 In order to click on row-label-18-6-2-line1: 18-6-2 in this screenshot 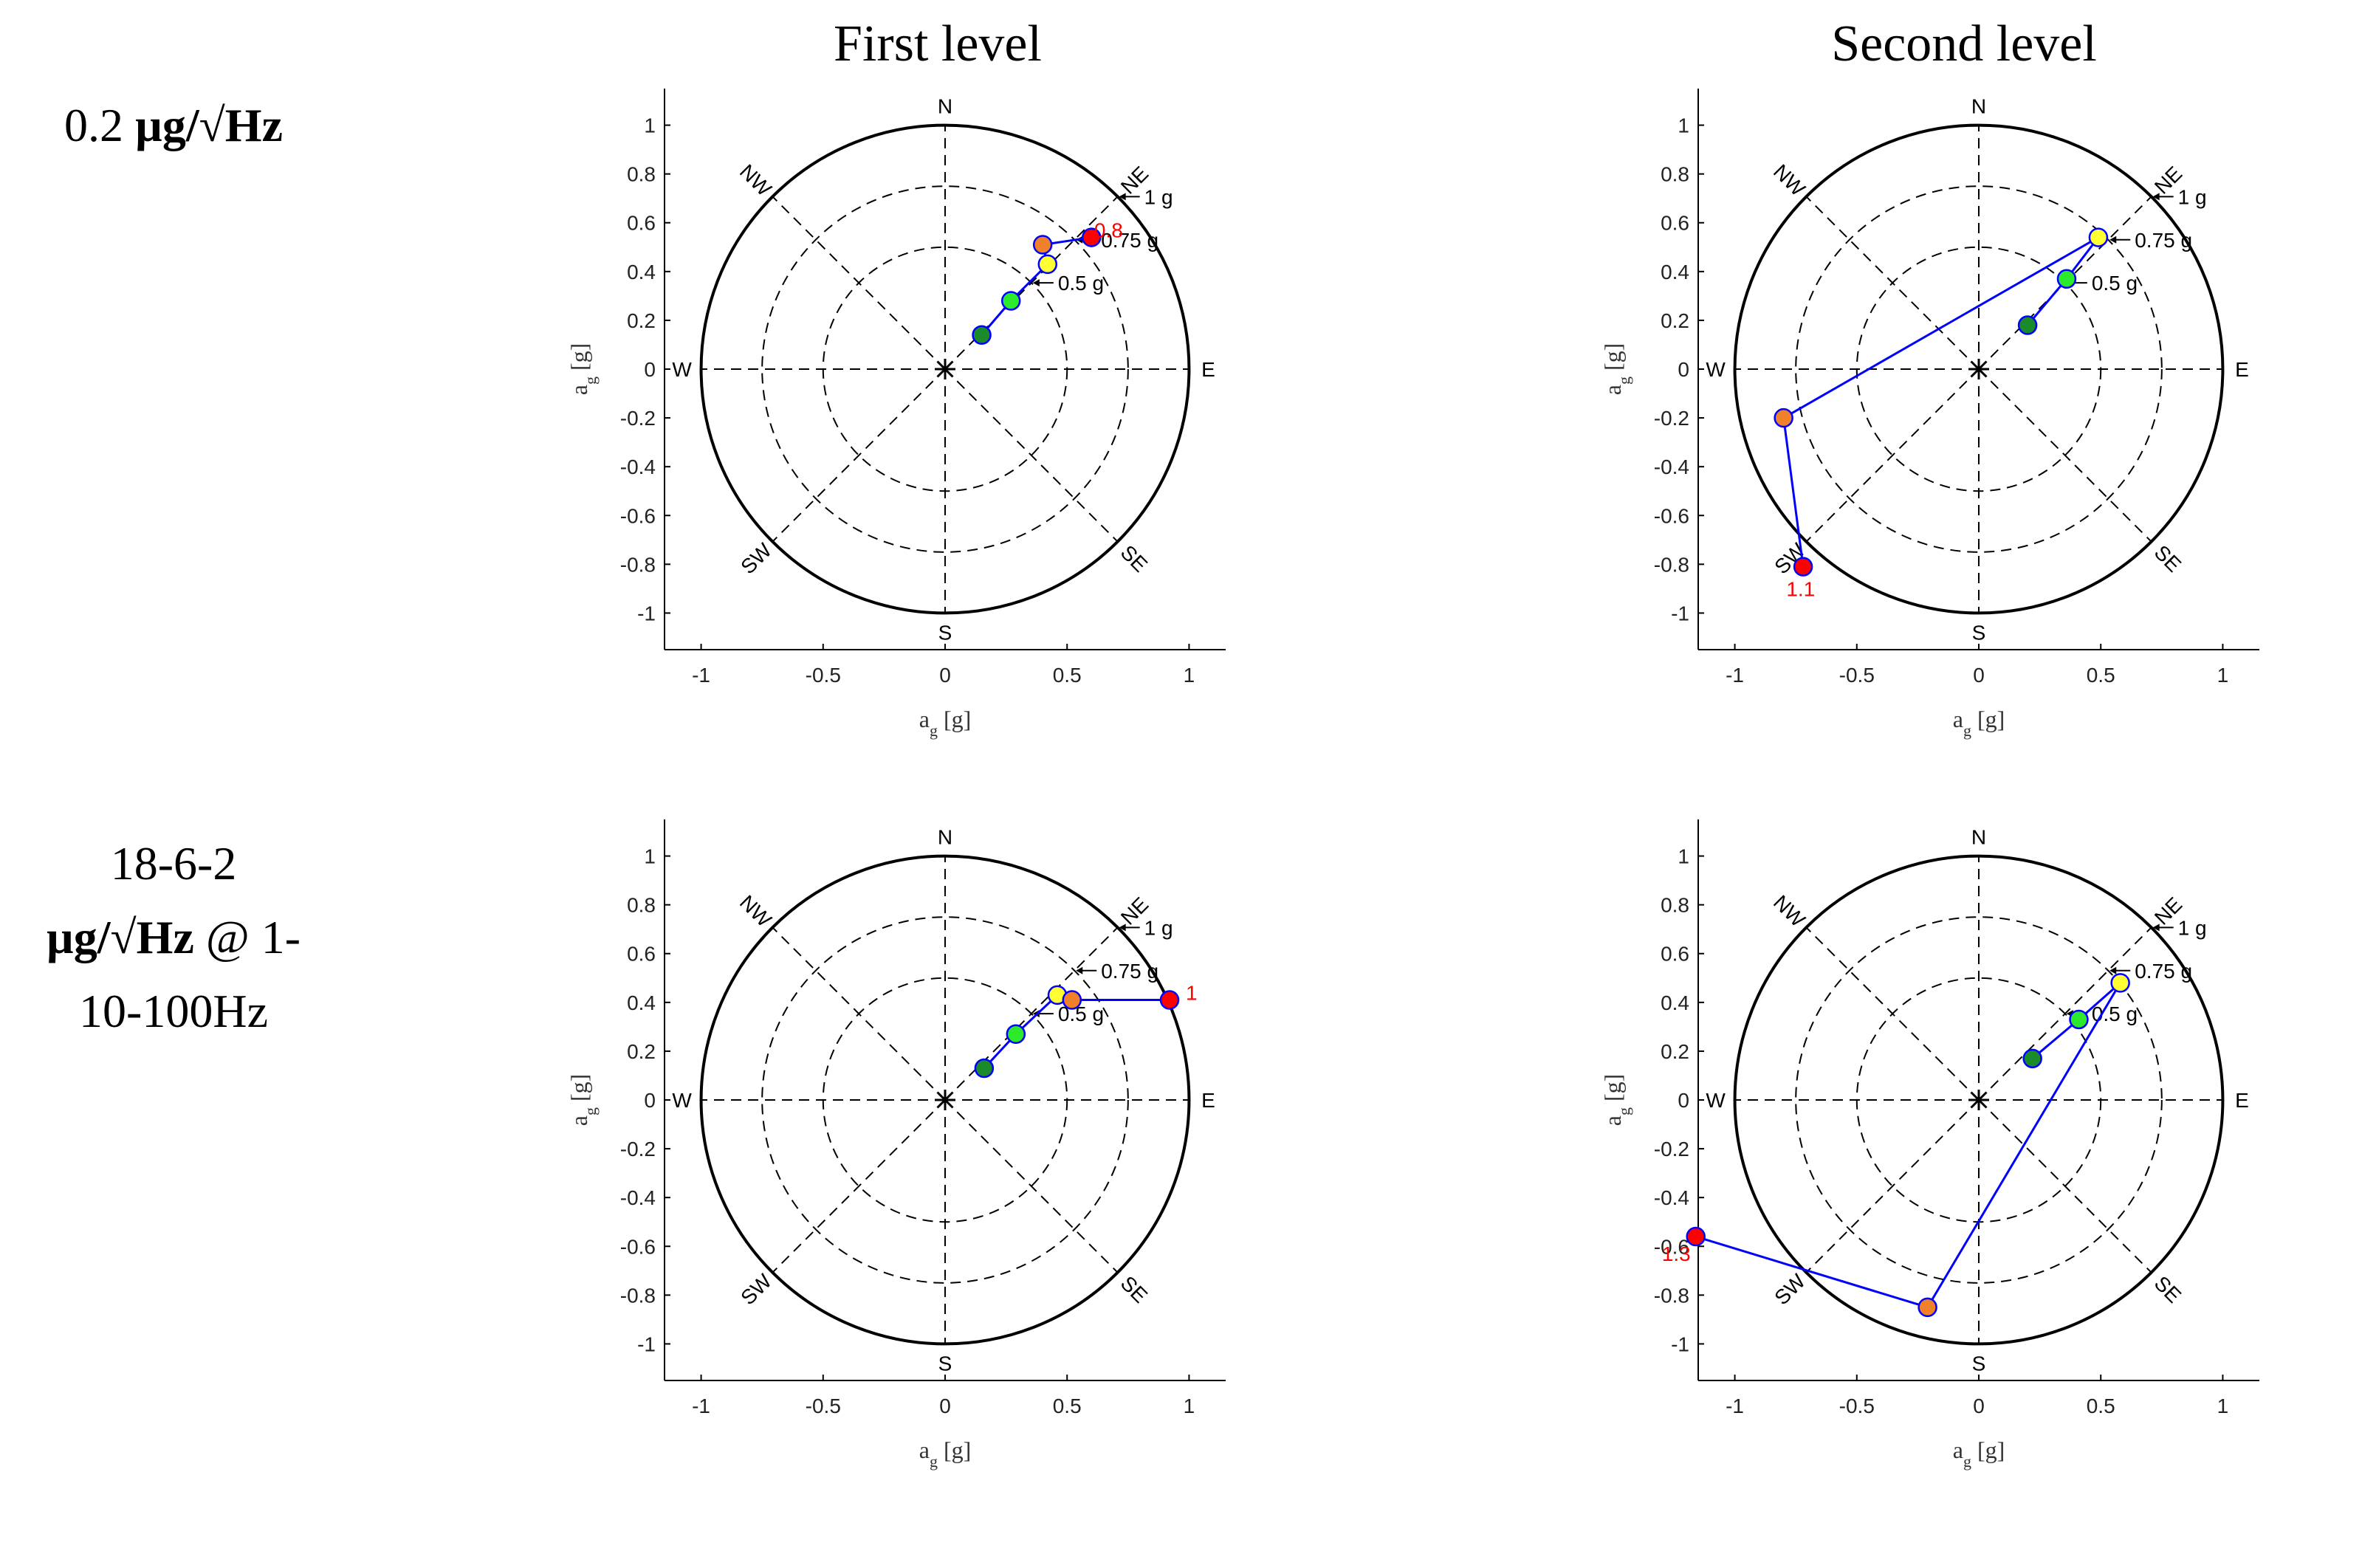, I will do `click(173, 864)`.